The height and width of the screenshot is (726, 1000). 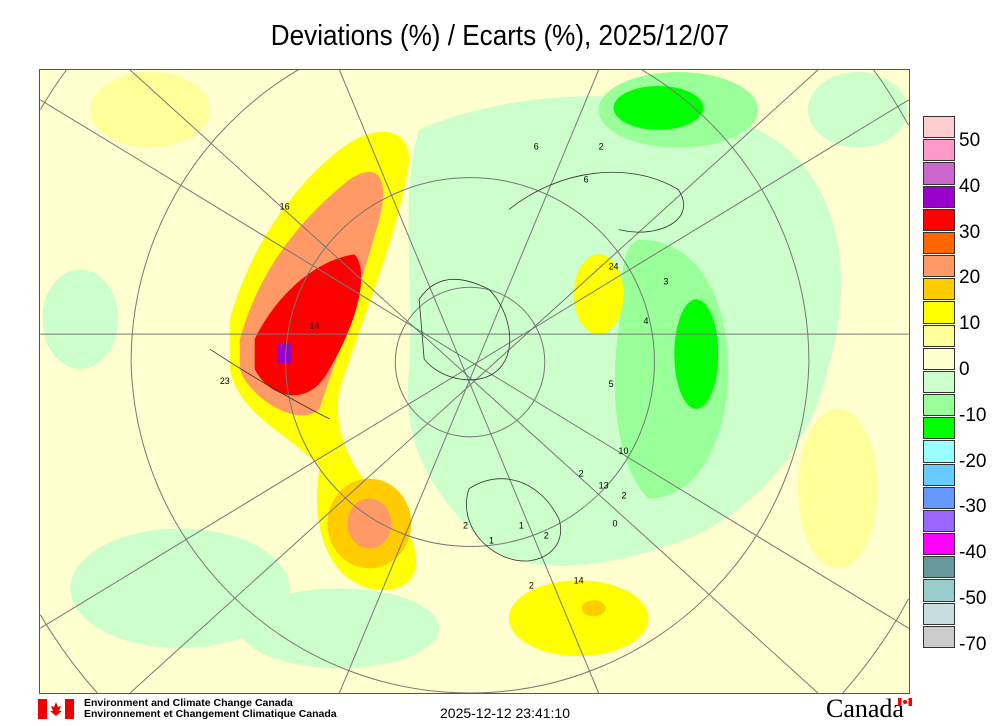 I want to click on wordmark-flag-icon, so click(x=905, y=702).